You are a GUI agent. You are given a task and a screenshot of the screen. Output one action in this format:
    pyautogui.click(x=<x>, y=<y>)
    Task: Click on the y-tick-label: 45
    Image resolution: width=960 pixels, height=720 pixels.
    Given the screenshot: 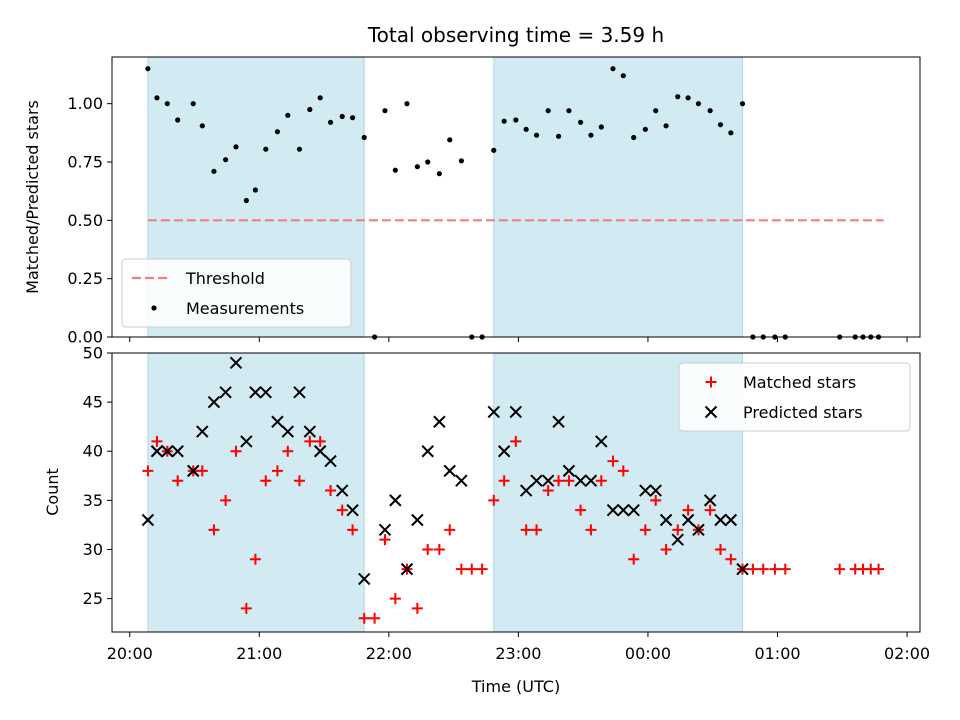 What is the action you would take?
    pyautogui.click(x=93, y=402)
    